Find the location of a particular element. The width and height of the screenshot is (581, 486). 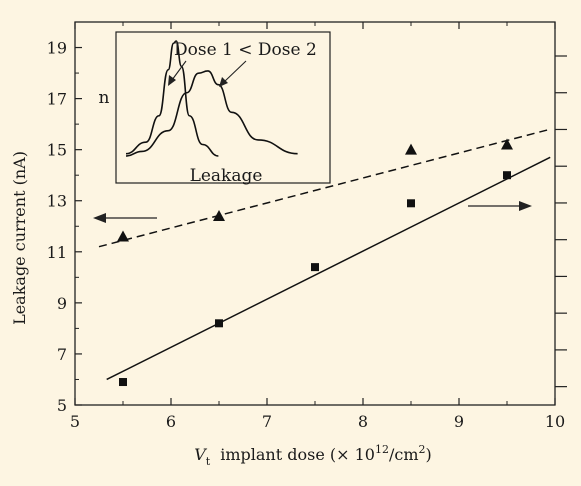

inset: n Leakage Dose 1 < Dose 2 is located at coordinates (215, 108).